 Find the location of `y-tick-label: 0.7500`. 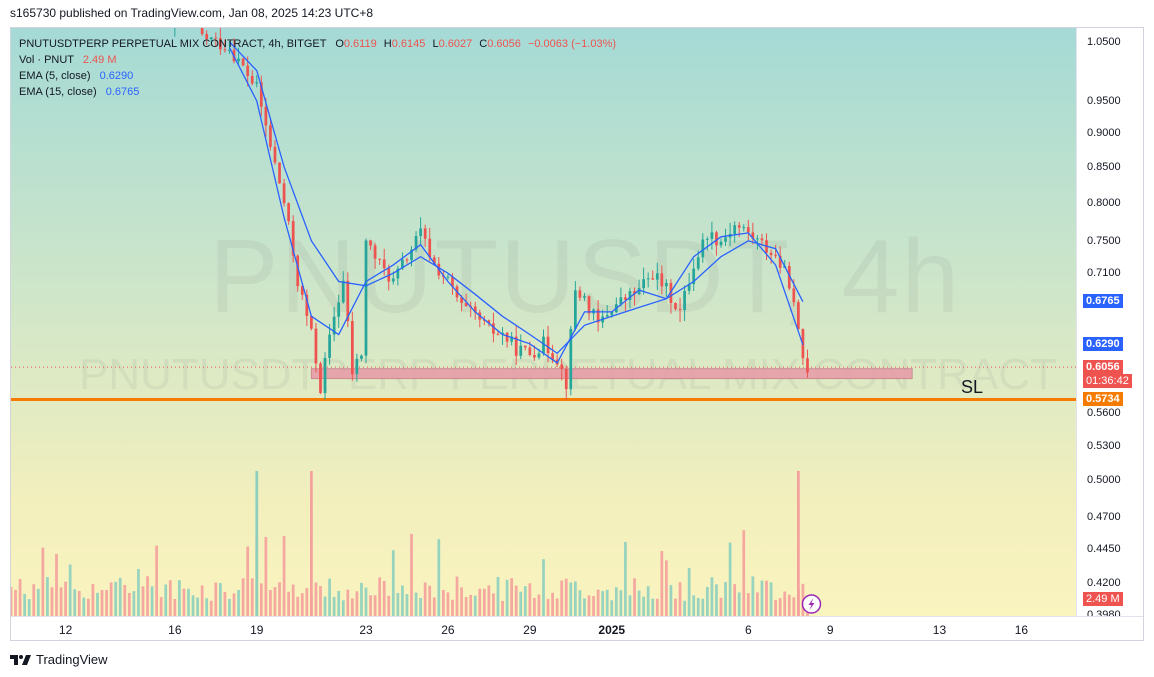

y-tick-label: 0.7500 is located at coordinates (1104, 240).